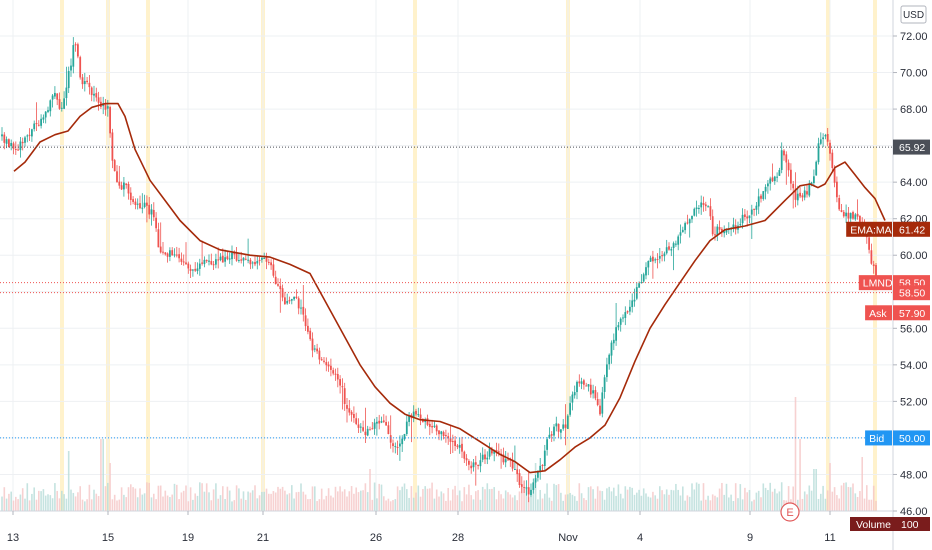  I want to click on y-tick-label: 60.00, so click(914, 256).